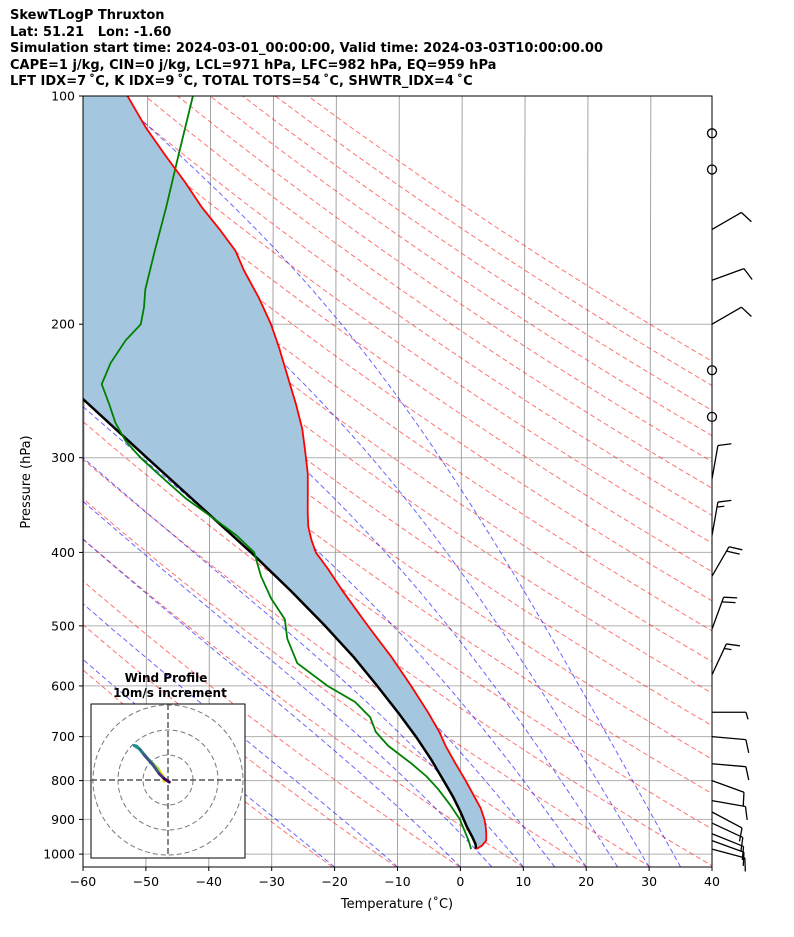 This screenshot has width=794, height=937. What do you see at coordinates (146, 881) in the screenshot?
I see `x-tick-label: −50` at bounding box center [146, 881].